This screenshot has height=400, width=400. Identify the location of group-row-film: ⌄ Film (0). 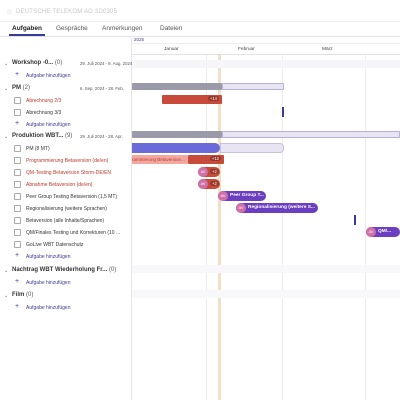
(66, 296).